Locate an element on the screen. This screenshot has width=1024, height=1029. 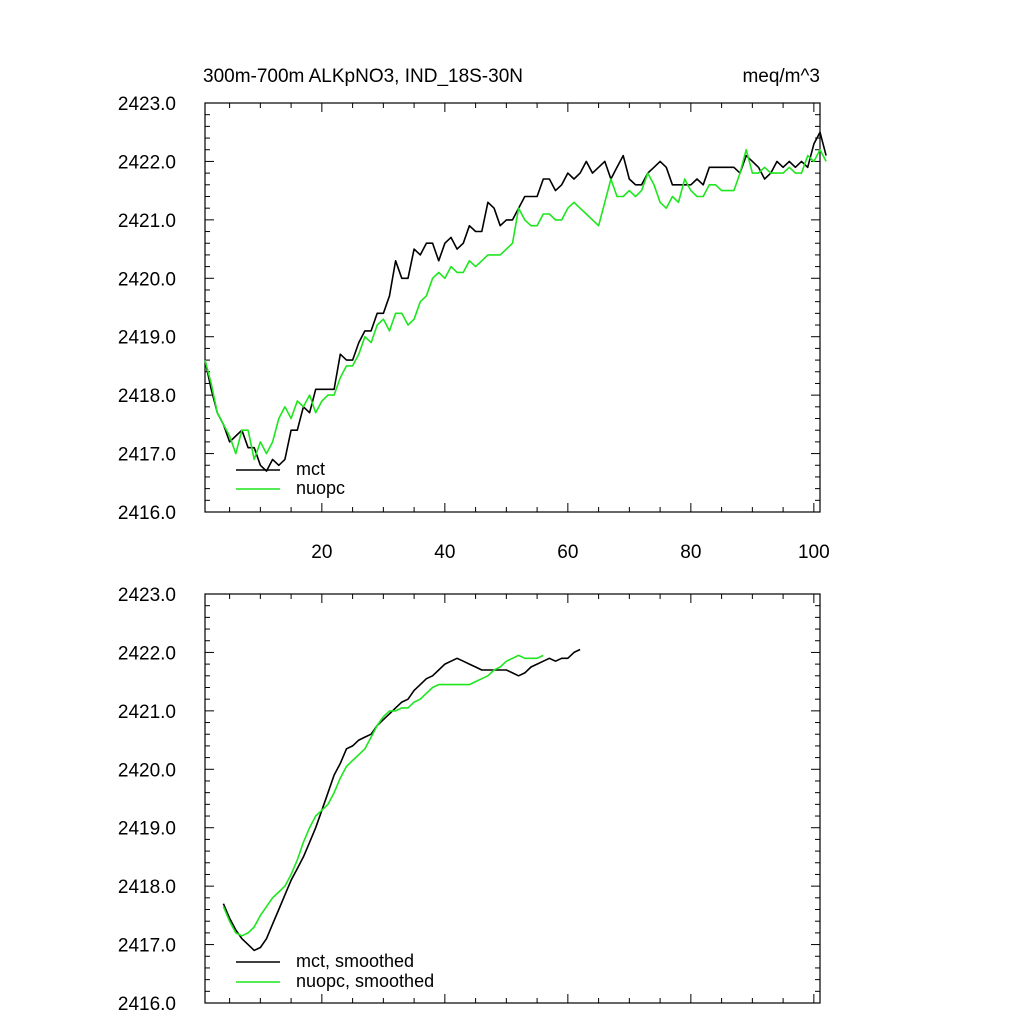
series-lines is located at coordinates (401, 800).